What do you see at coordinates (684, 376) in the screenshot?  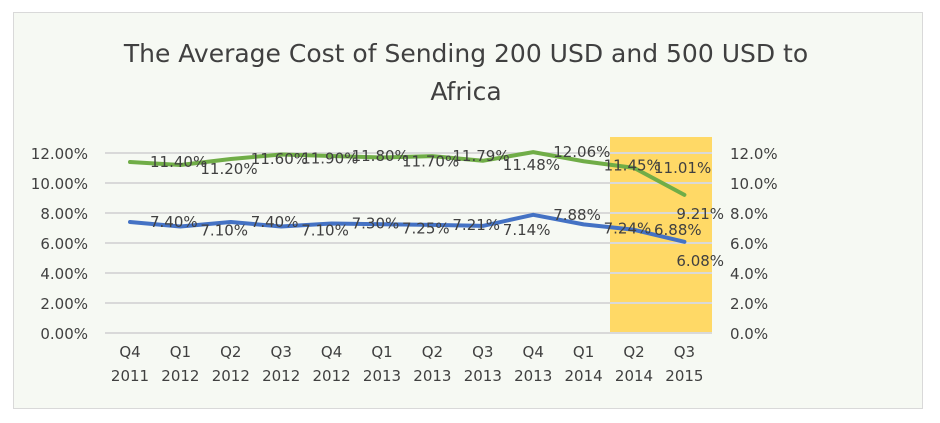 I see `x-tick-year: 2015` at bounding box center [684, 376].